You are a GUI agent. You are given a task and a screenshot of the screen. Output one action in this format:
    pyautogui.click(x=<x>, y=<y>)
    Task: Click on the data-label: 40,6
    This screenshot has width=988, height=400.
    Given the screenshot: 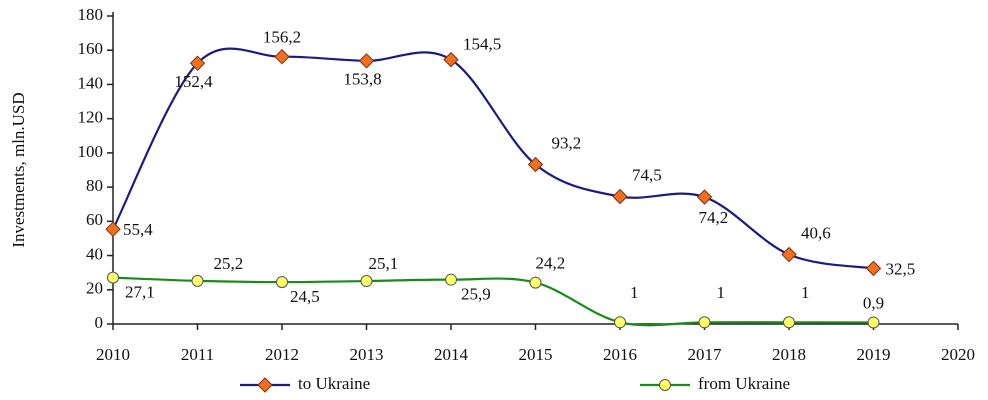 What is the action you would take?
    pyautogui.click(x=816, y=232)
    